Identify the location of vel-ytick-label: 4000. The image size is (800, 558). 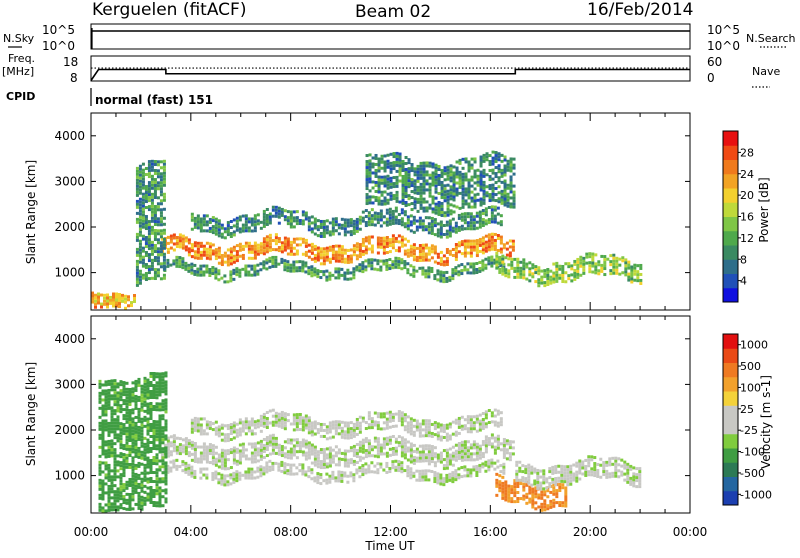
(69, 339).